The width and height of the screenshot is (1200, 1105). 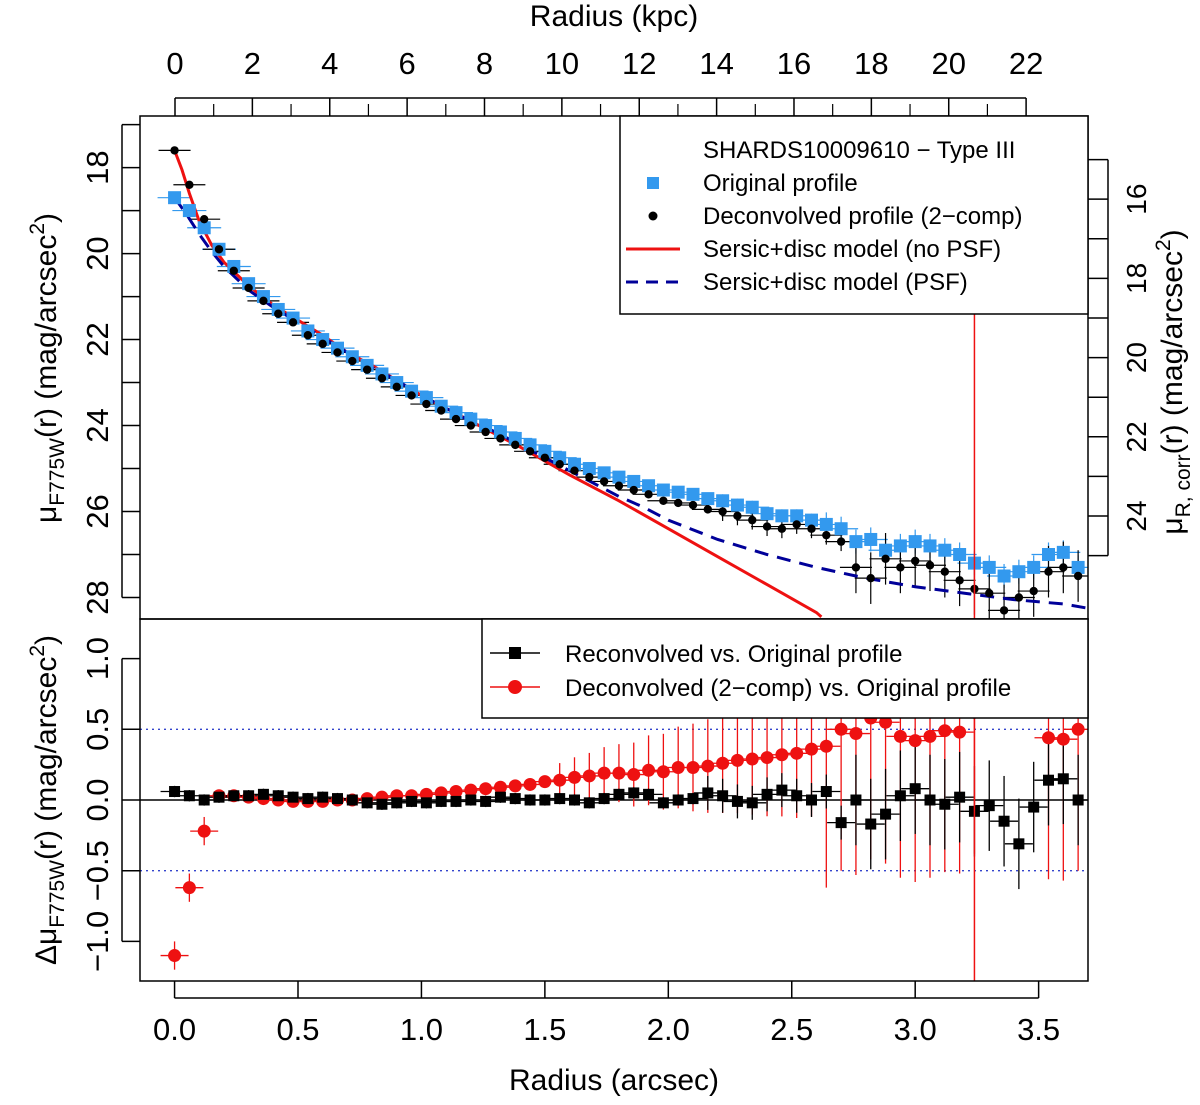 I want to click on upper-legend-box, so click(x=854, y=215).